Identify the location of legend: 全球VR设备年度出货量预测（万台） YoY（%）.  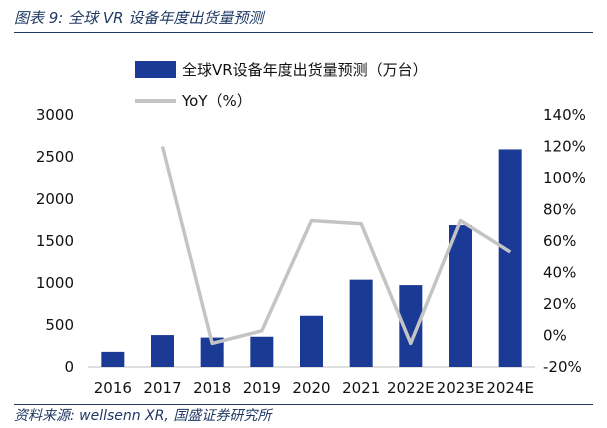
(281, 85).